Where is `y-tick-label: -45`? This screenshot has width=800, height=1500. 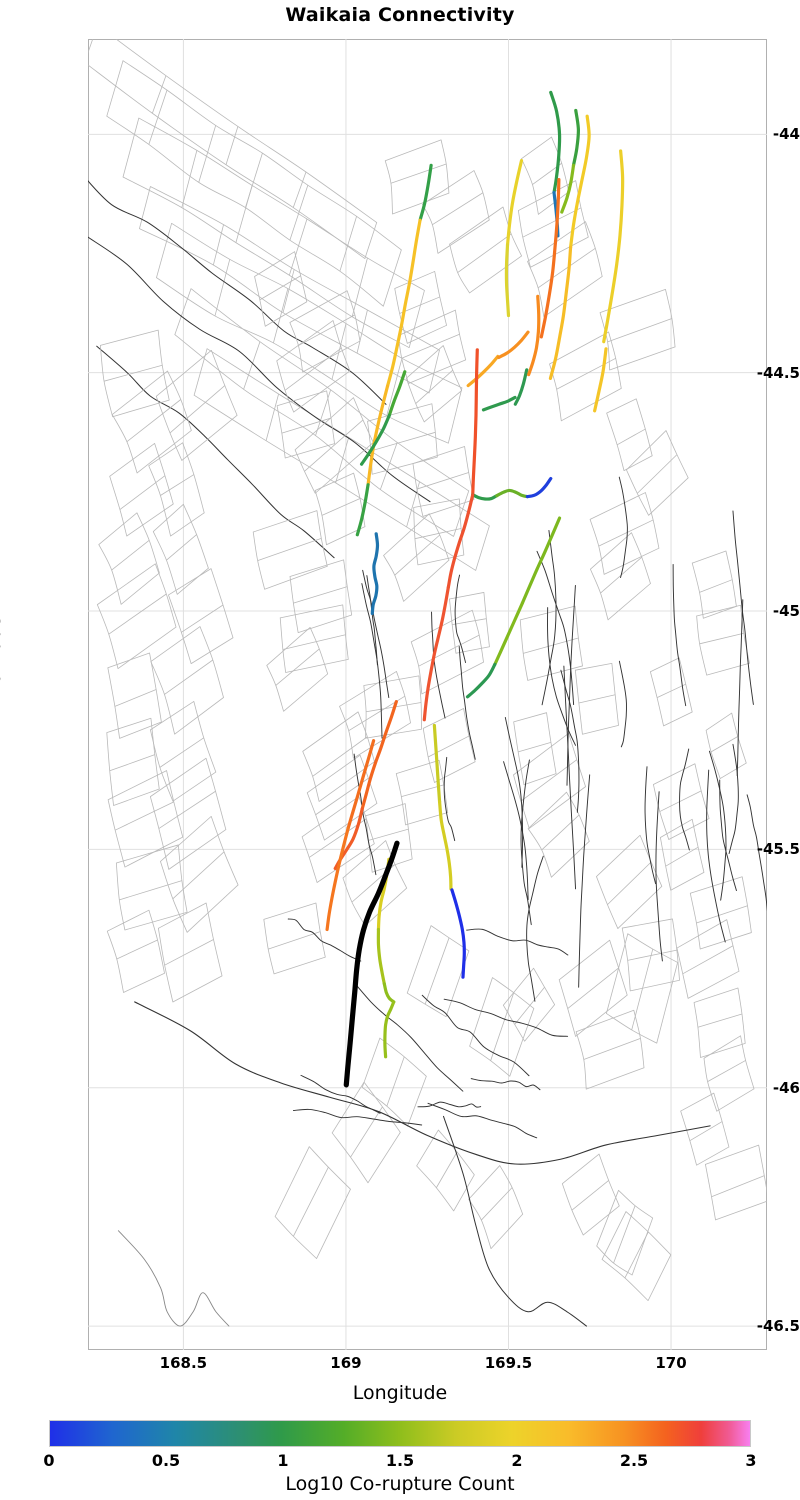
y-tick-label: -45 is located at coordinates (786, 611).